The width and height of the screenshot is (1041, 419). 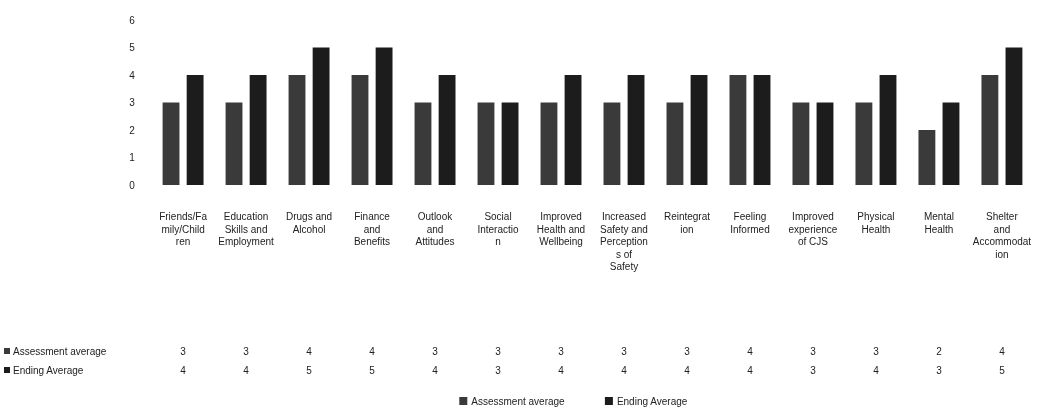 What do you see at coordinates (435, 229) in the screenshot?
I see `x-tick-label: Outlook and Attitudes` at bounding box center [435, 229].